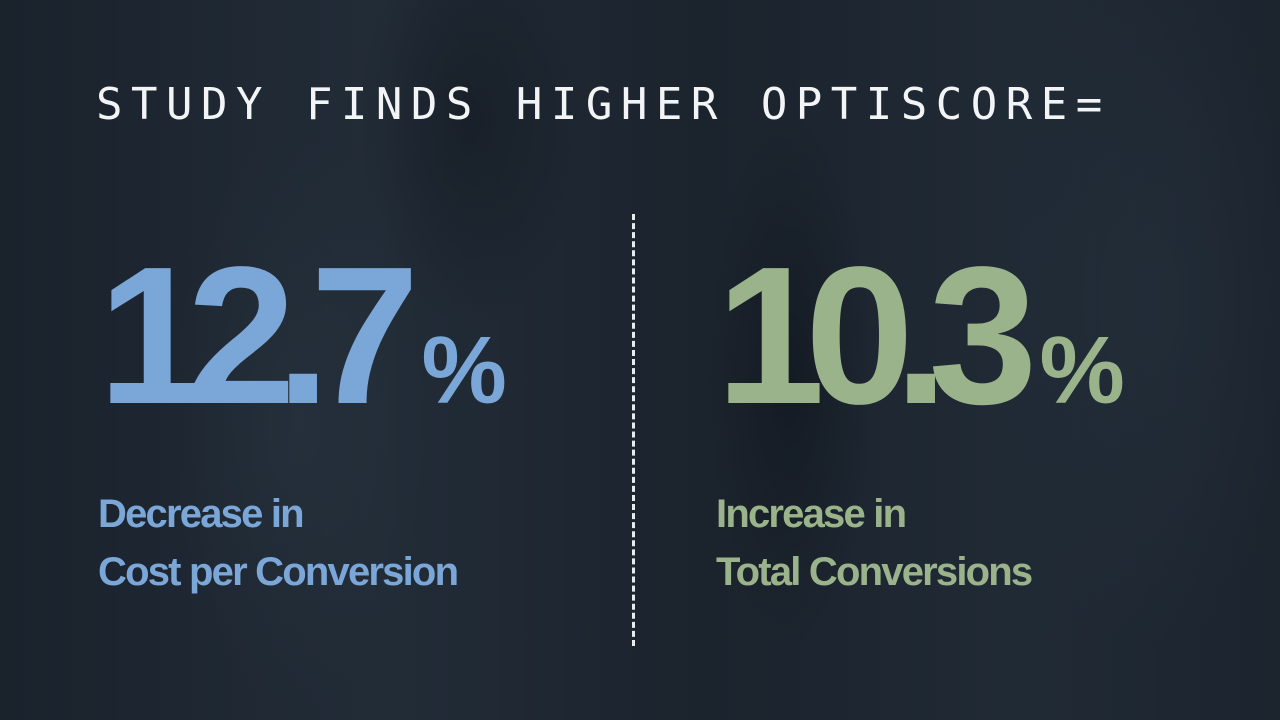  I want to click on stat-figure: 12.7%, so click(302, 353).